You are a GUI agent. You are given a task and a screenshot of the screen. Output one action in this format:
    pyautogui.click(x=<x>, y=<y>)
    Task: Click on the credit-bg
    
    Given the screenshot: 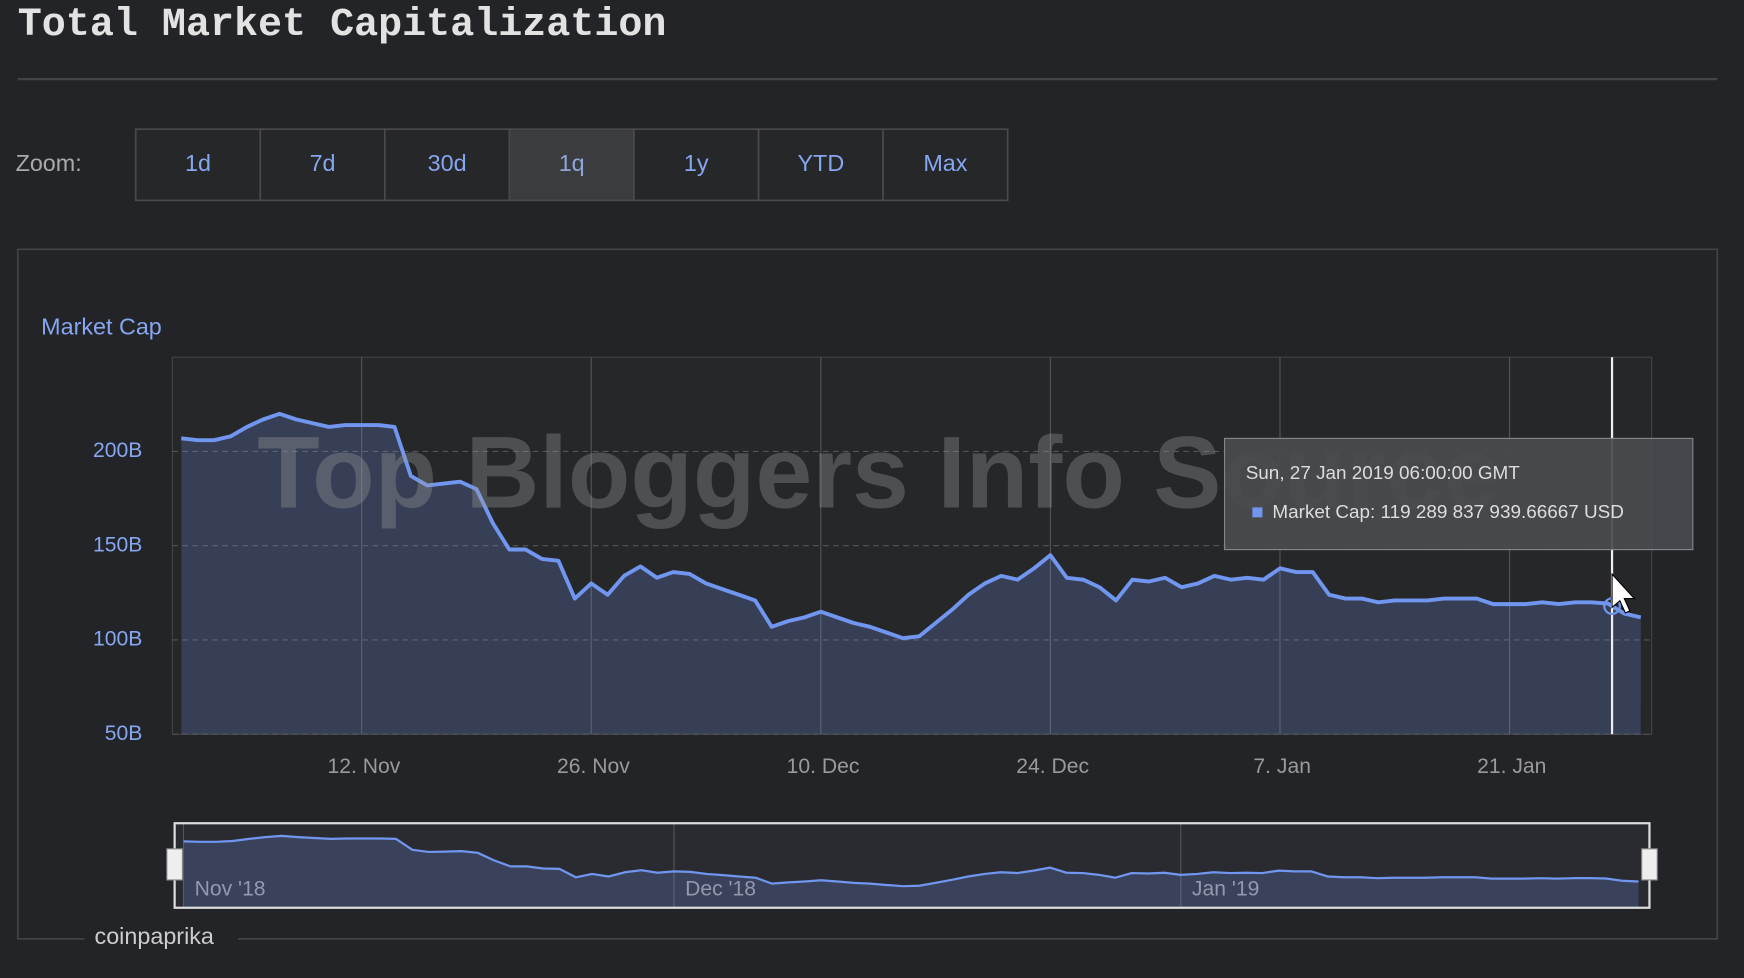 What is the action you would take?
    pyautogui.click(x=161, y=938)
    